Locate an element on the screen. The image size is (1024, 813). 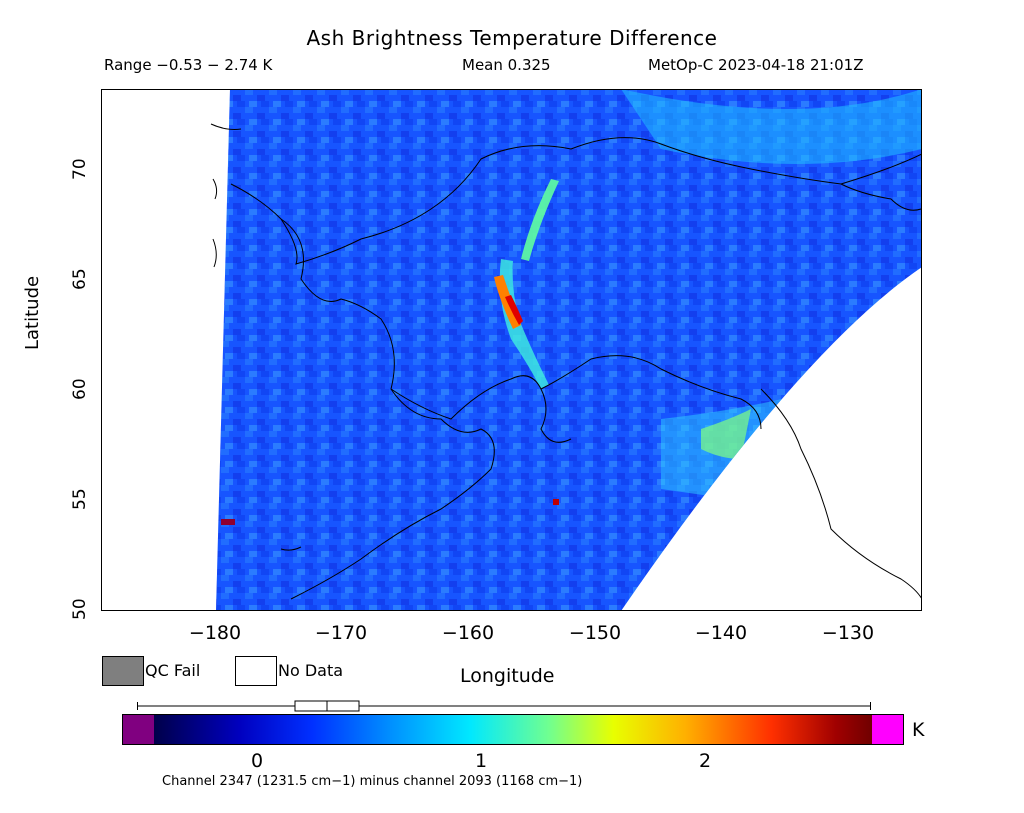
x-tick-label: −160 is located at coordinates (468, 633).